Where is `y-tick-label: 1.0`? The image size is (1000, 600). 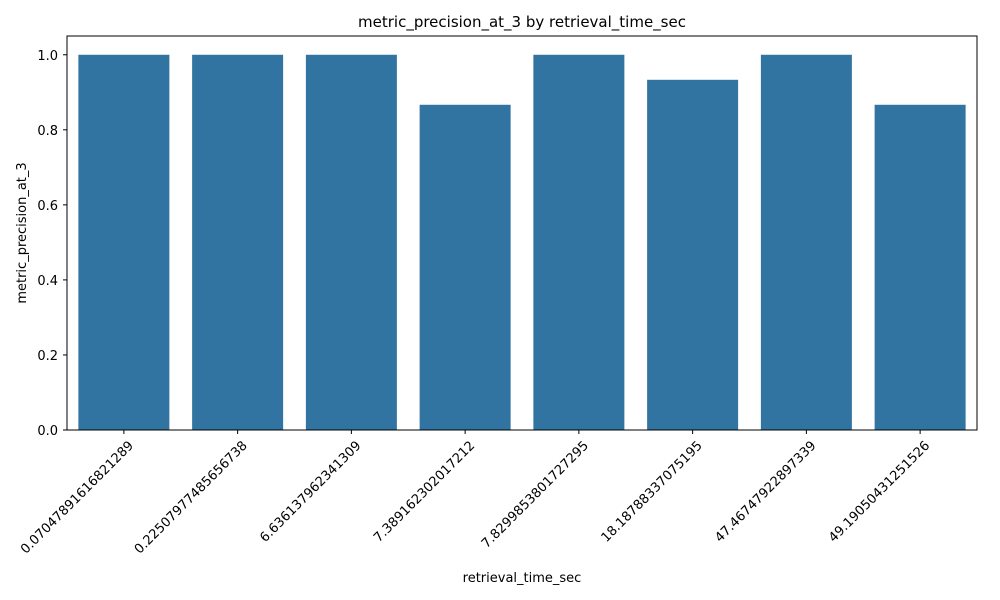 y-tick-label: 1.0 is located at coordinates (47, 56).